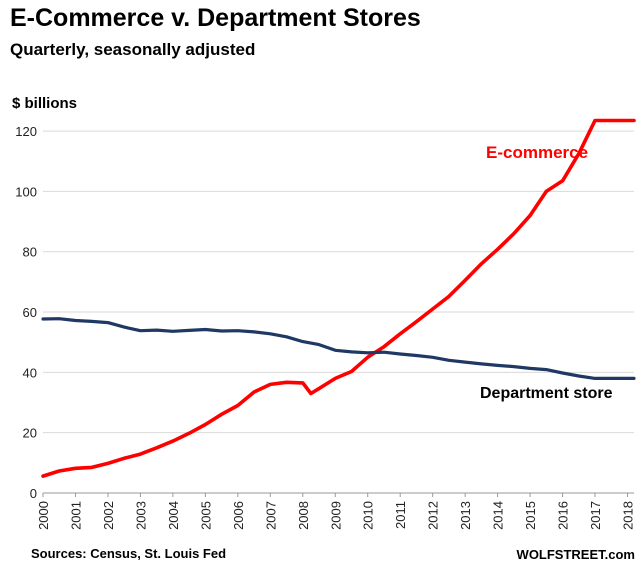 The image size is (641, 572). Describe the element at coordinates (30, 252) in the screenshot. I see `y-tick-label: 80` at that location.